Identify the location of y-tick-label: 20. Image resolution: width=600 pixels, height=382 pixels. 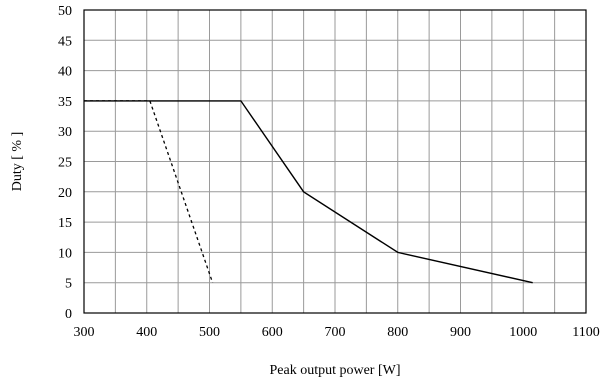
(65, 193).